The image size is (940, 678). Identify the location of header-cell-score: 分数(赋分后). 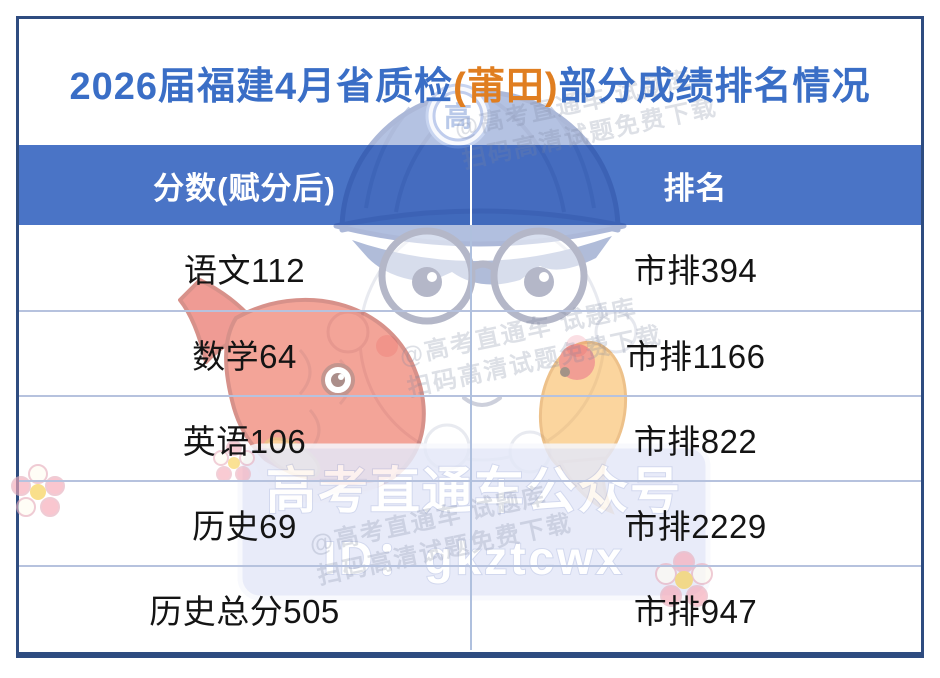
(244, 185).